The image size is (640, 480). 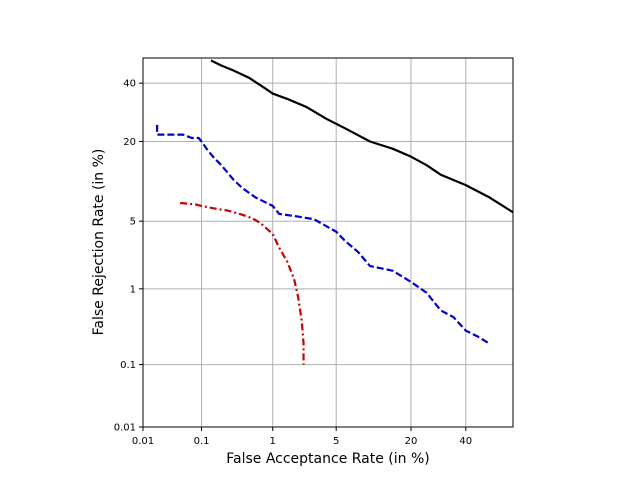 What do you see at coordinates (133, 289) in the screenshot?
I see `y-tick-label: 1` at bounding box center [133, 289].